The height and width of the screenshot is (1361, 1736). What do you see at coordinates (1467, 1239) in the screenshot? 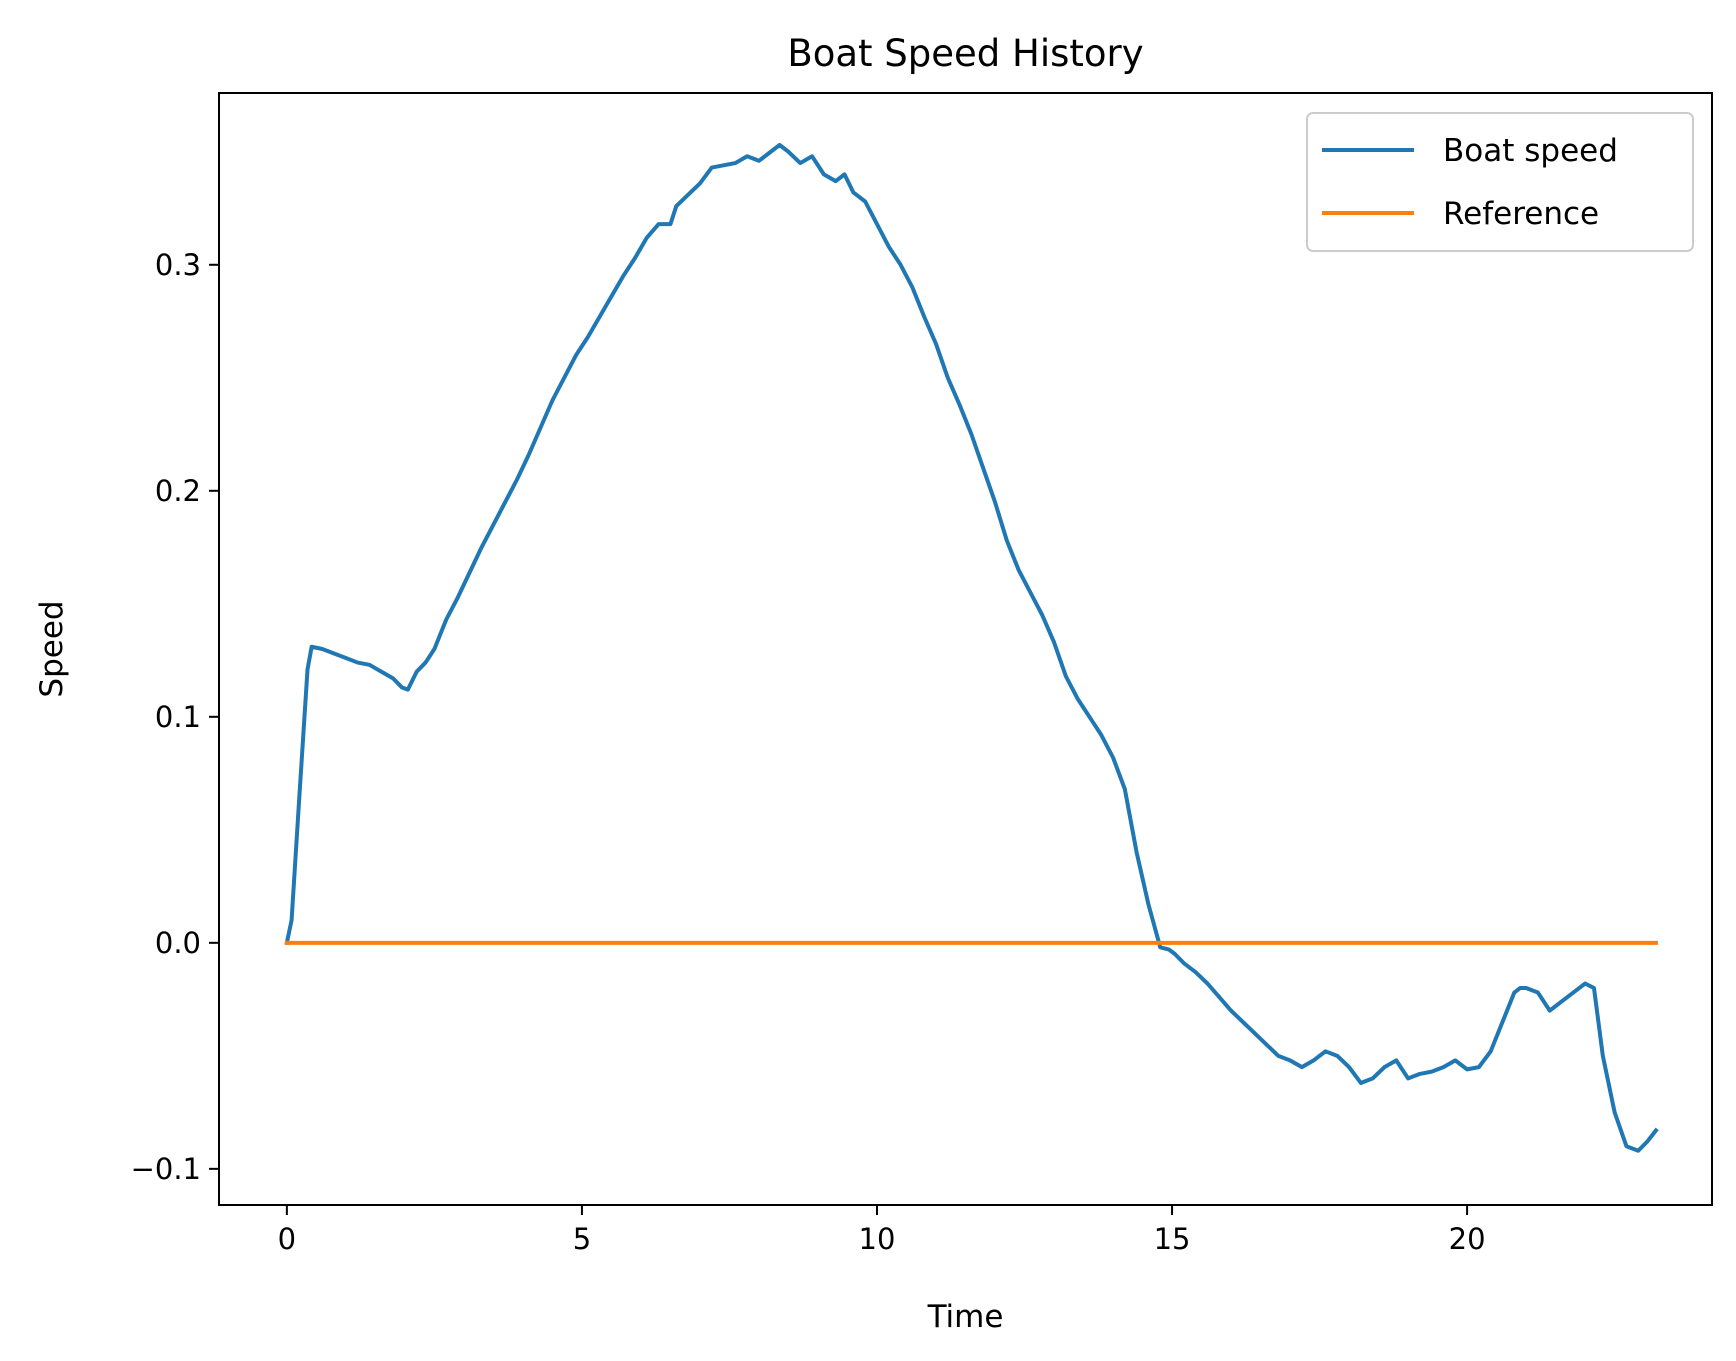
I see `x-tick-label: 20` at bounding box center [1467, 1239].